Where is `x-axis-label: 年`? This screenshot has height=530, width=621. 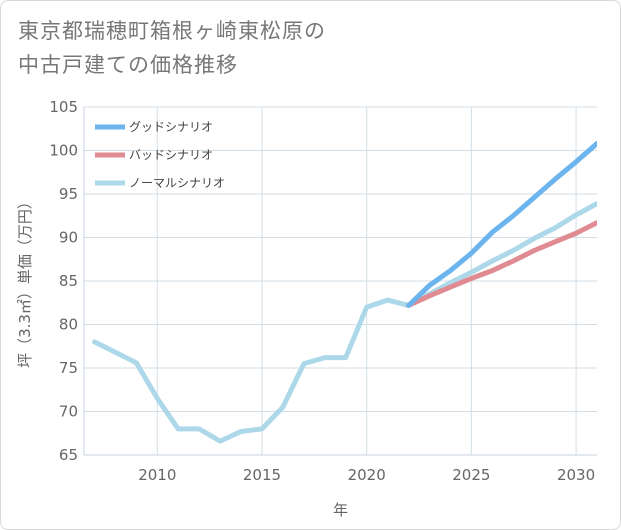
x-axis-label: 年 is located at coordinates (340, 510).